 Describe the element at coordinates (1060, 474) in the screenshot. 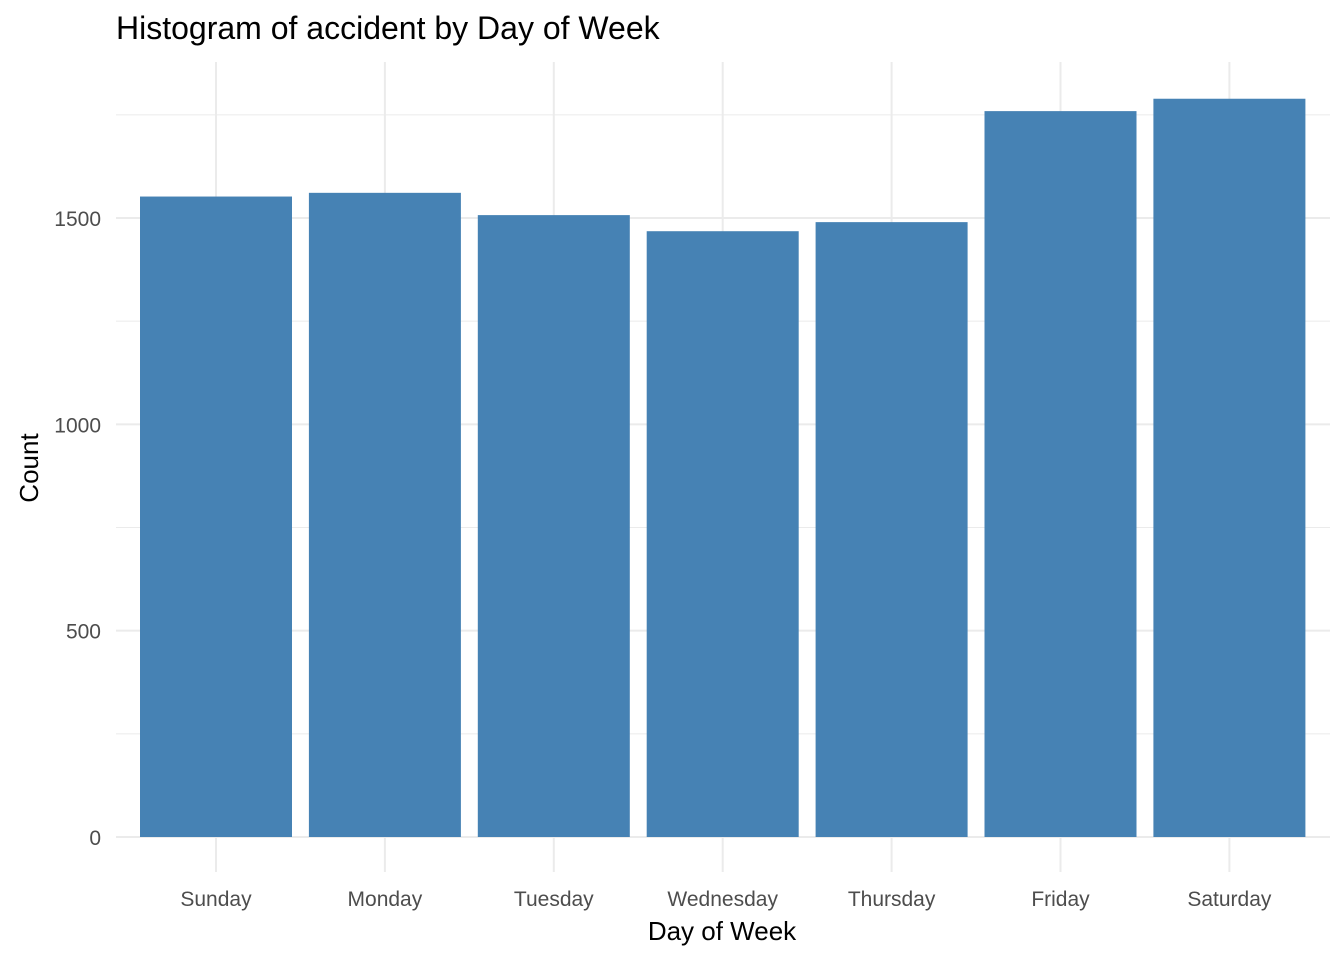

I see `bar-friday` at that location.